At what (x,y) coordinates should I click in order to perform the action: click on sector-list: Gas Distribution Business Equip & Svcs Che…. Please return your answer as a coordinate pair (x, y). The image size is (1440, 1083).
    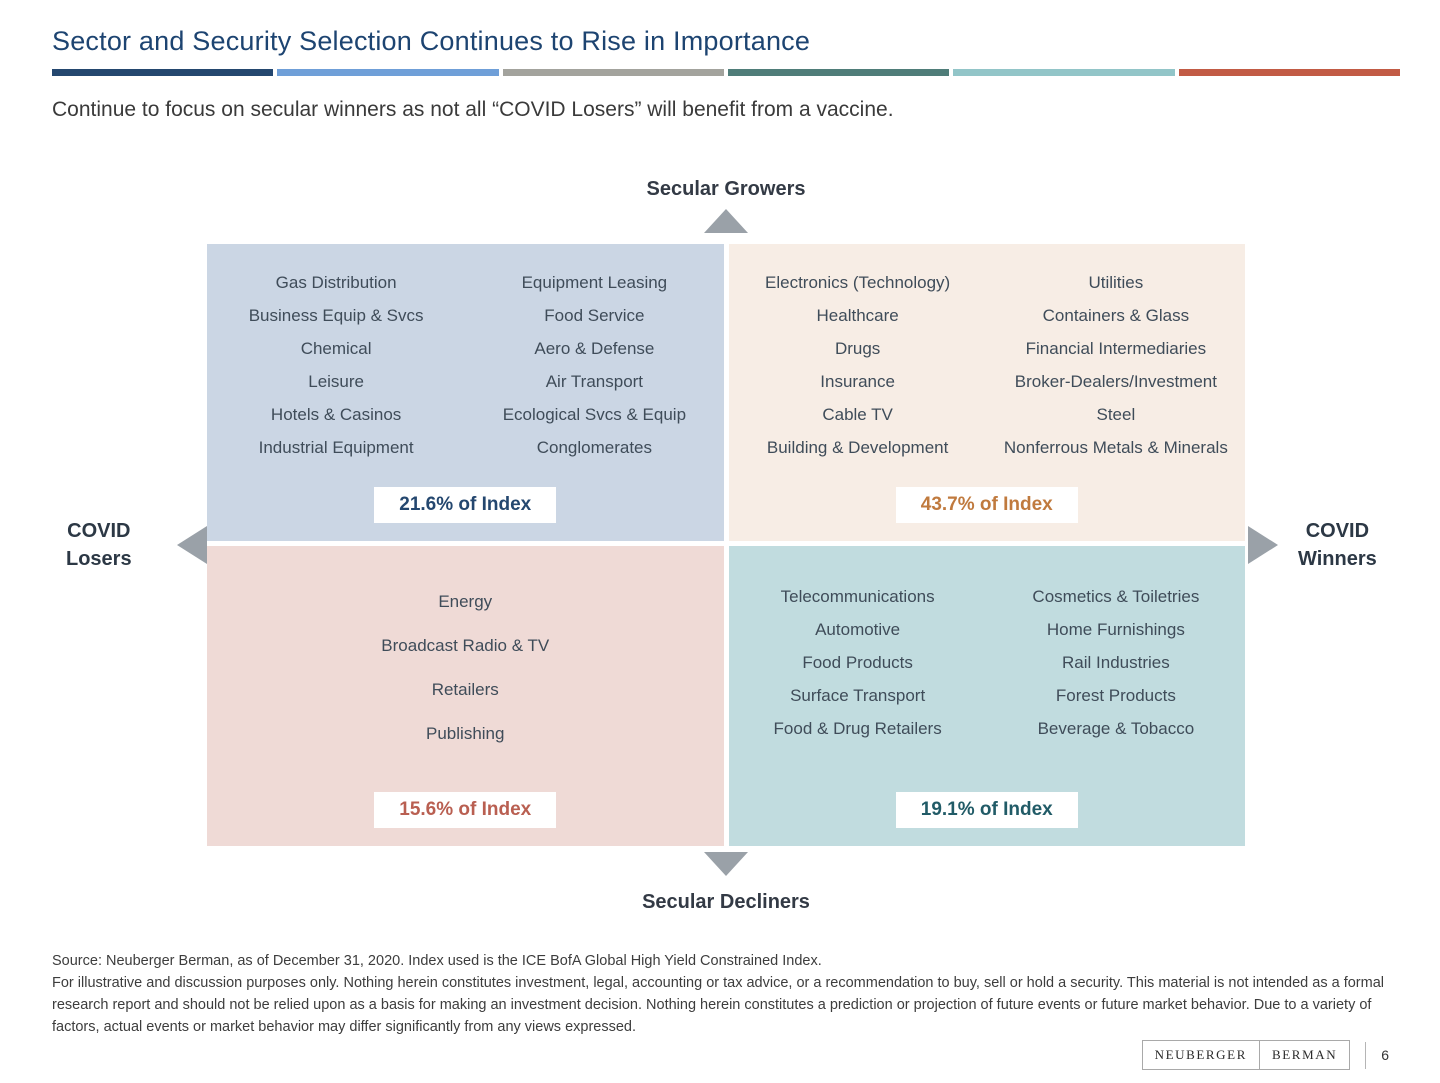
    Looking at the image, I should click on (336, 376).